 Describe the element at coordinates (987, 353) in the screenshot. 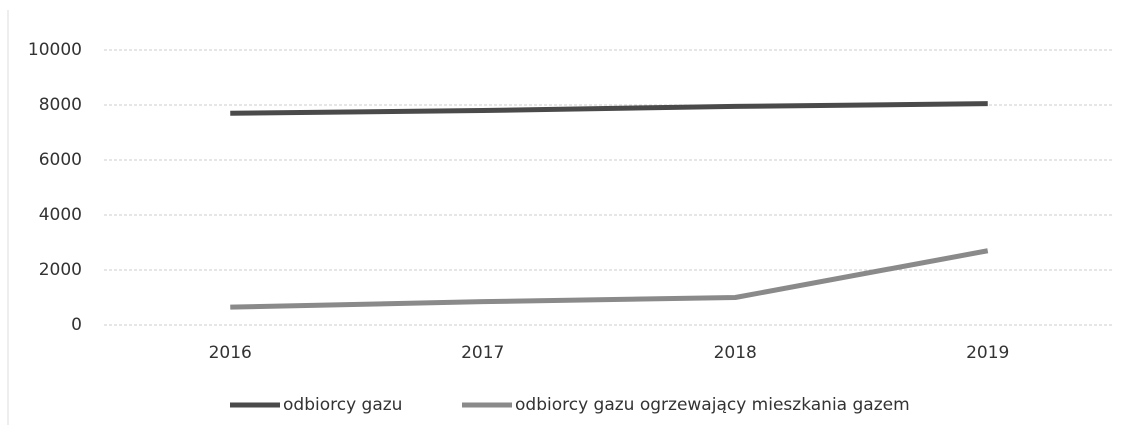

I see `x-tick-label: 2019` at that location.